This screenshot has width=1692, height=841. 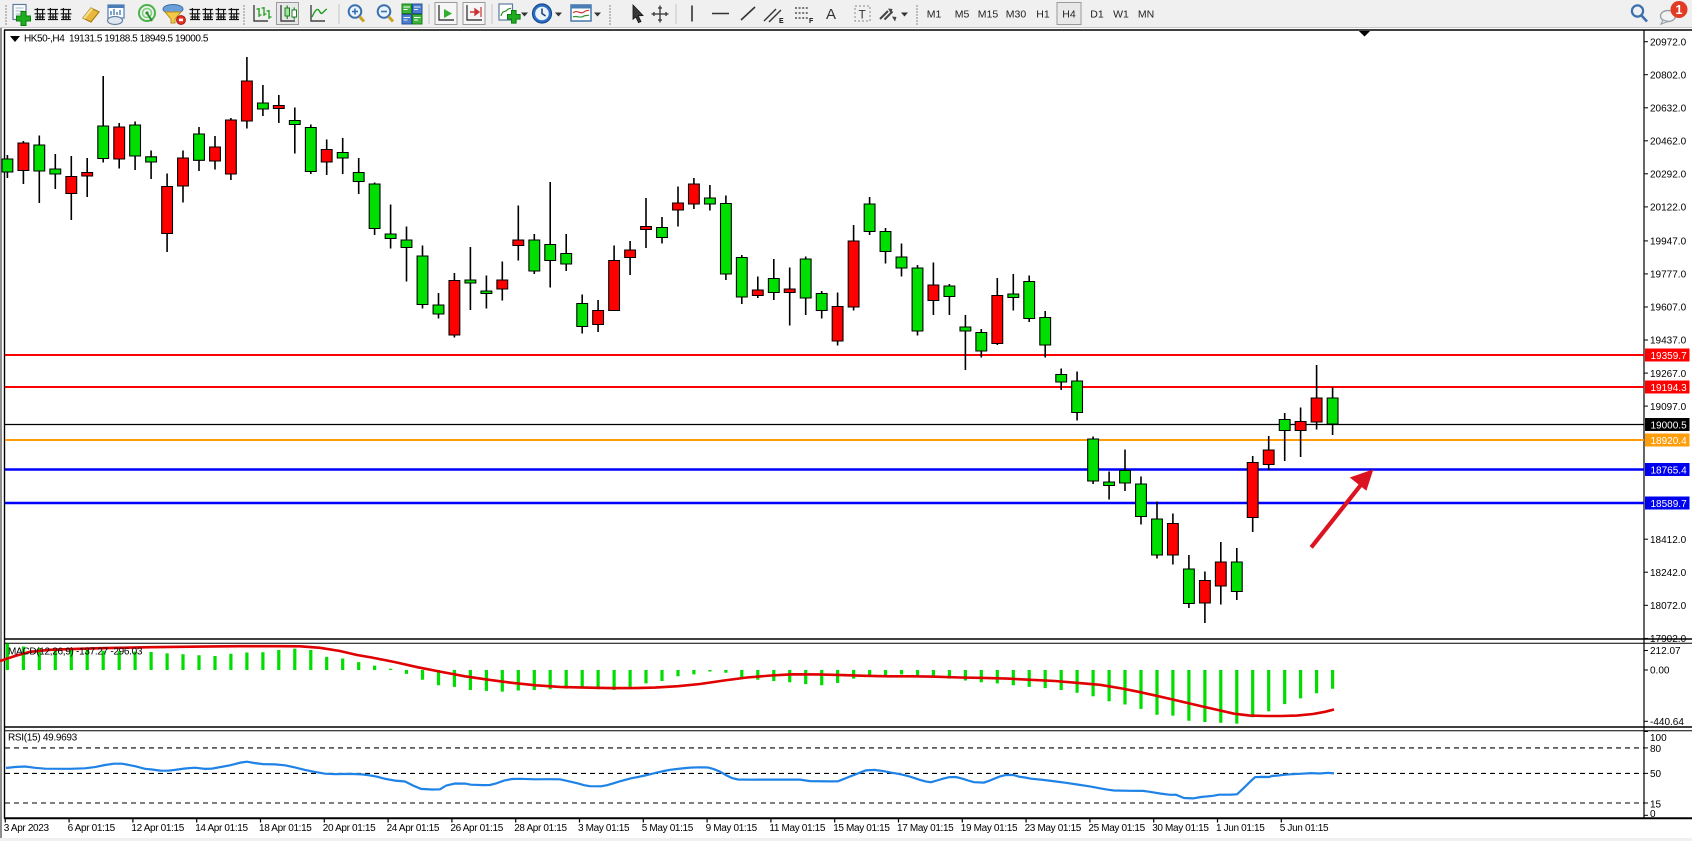 I want to click on svg-text: 3 May 01:15, so click(x=604, y=828).